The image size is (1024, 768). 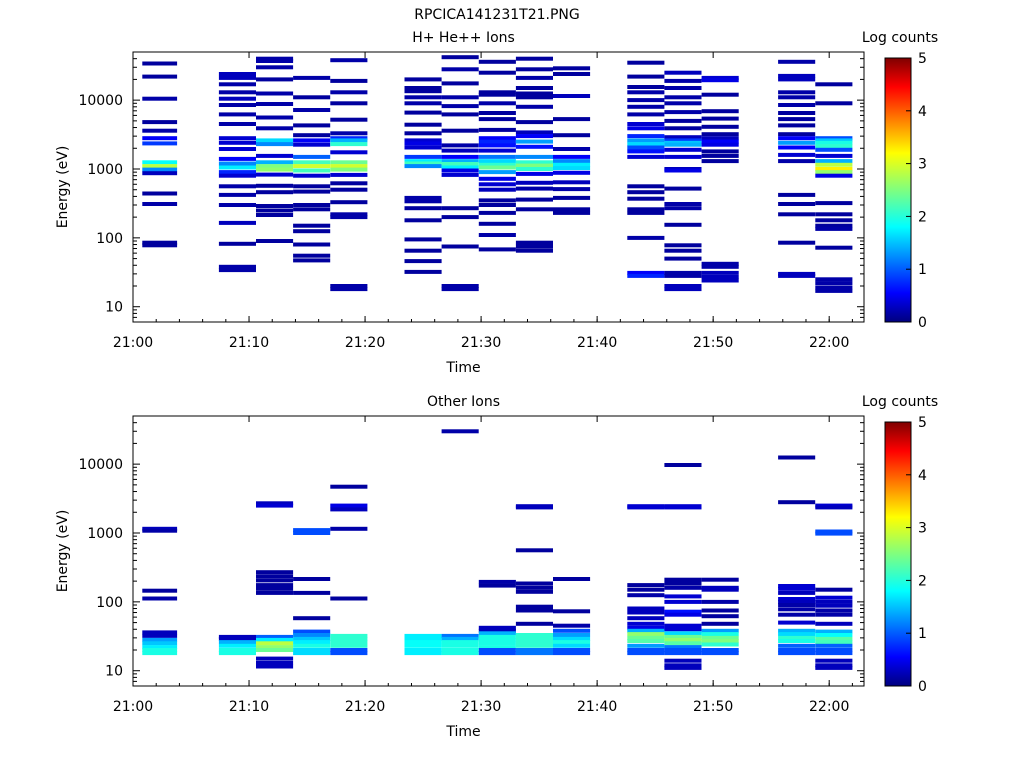 I want to click on colorbar-label: Log counts, so click(x=900, y=402).